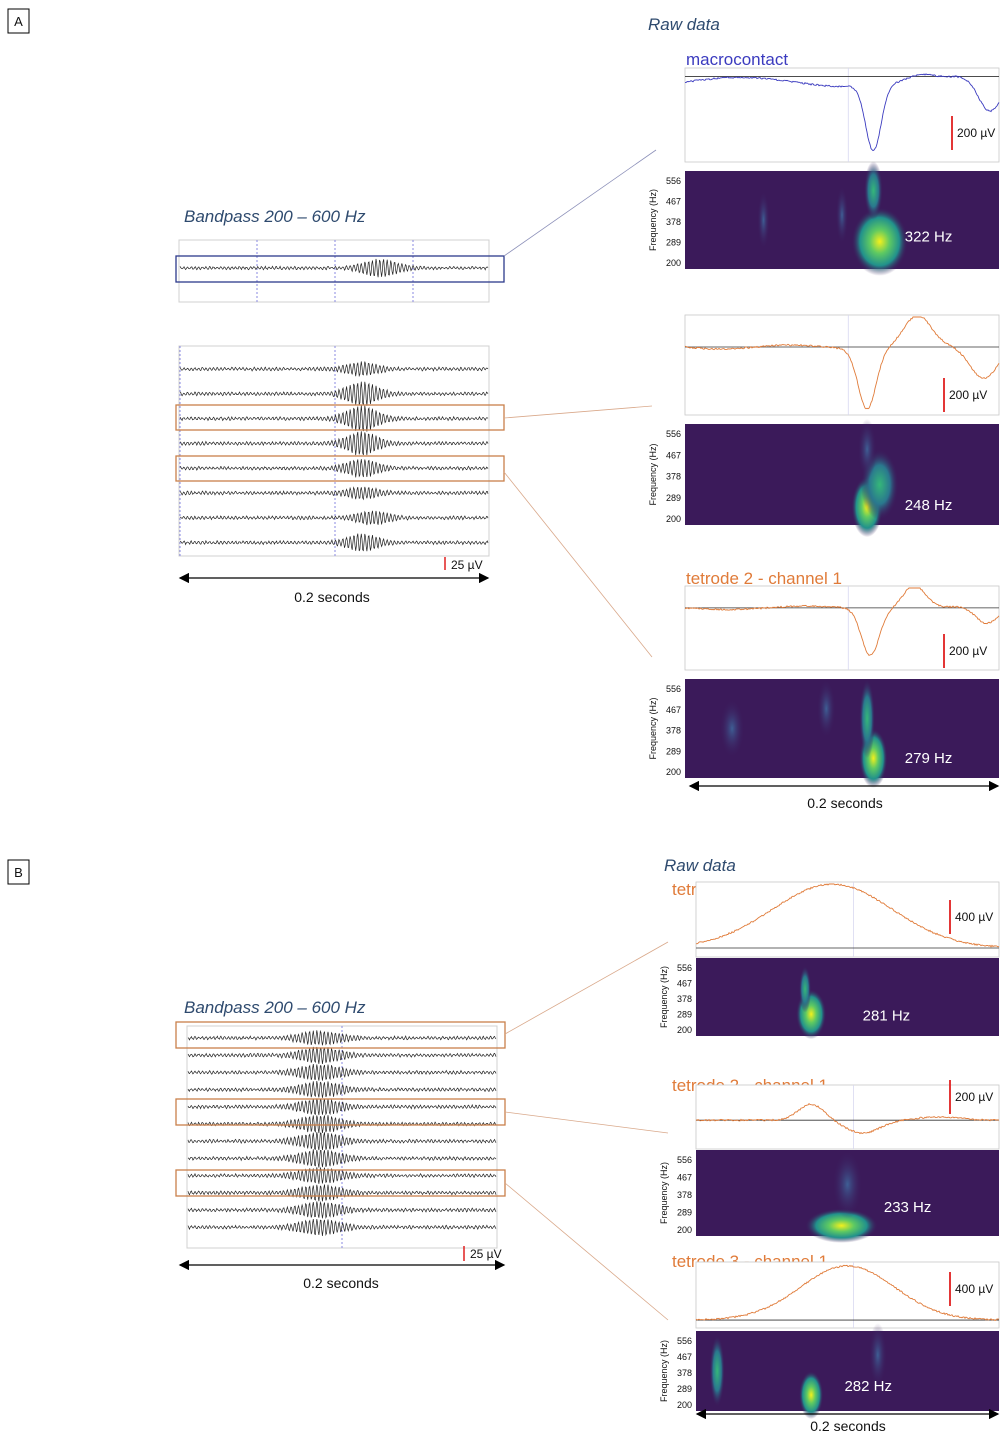 This screenshot has width=1000, height=1435. I want to click on panel-a-freq-tick-1-2: 467, so click(673, 202).